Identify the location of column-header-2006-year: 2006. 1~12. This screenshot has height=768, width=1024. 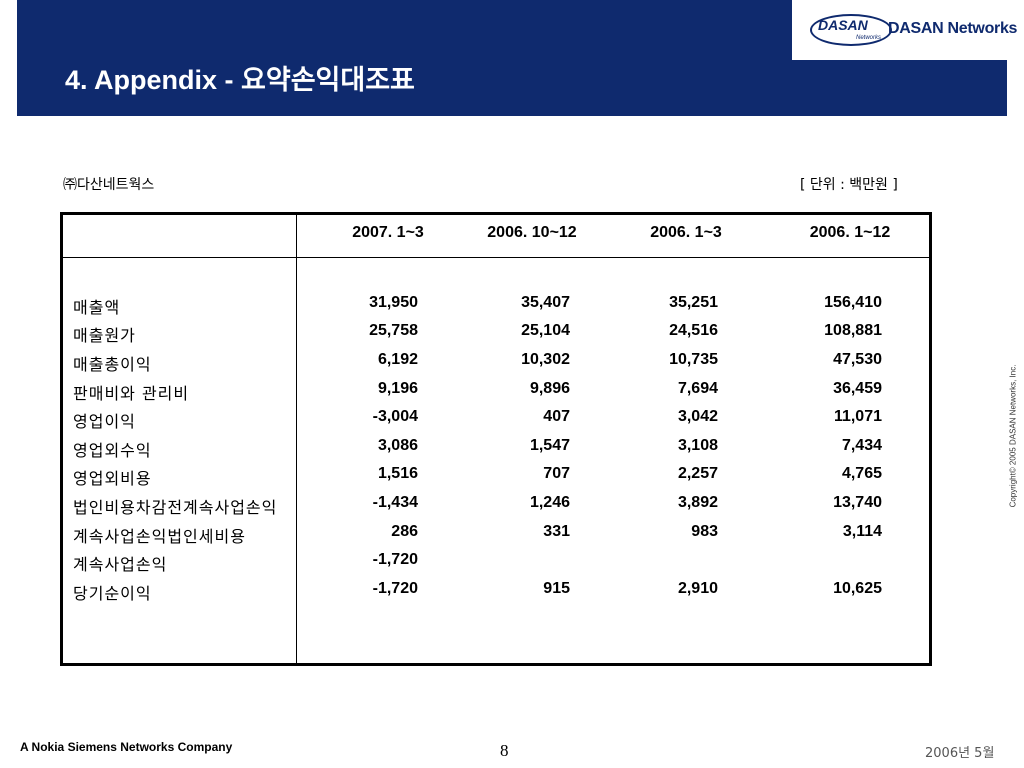
(850, 232).